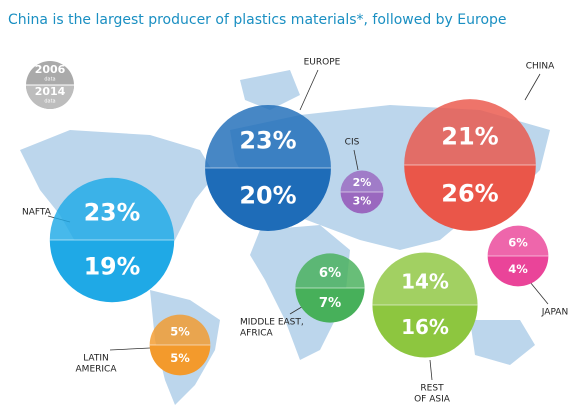  Describe the element at coordinates (257, 334) in the screenshot. I see `region-label: AFRICA` at that location.